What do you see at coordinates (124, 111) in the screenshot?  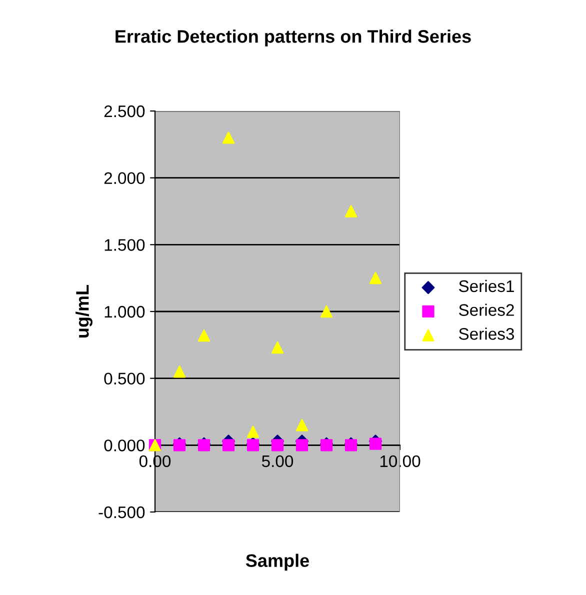 I see `y-tick-label: 2.500` at bounding box center [124, 111].